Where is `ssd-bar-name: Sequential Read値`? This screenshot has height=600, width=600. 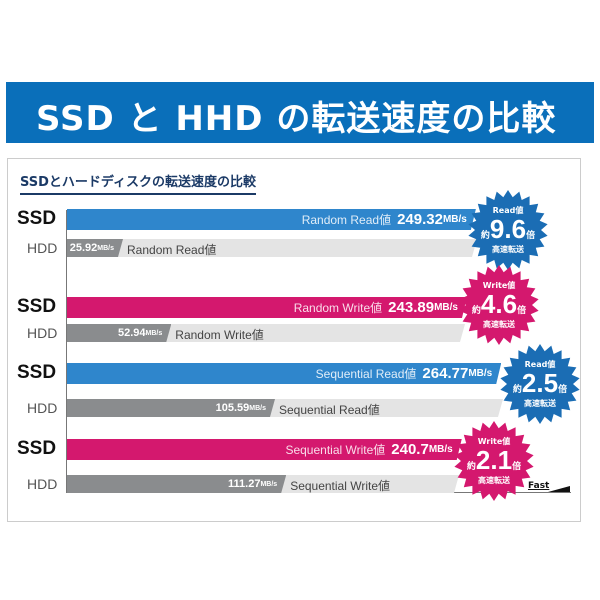
ssd-bar-name: Sequential Read値 is located at coordinates (366, 374).